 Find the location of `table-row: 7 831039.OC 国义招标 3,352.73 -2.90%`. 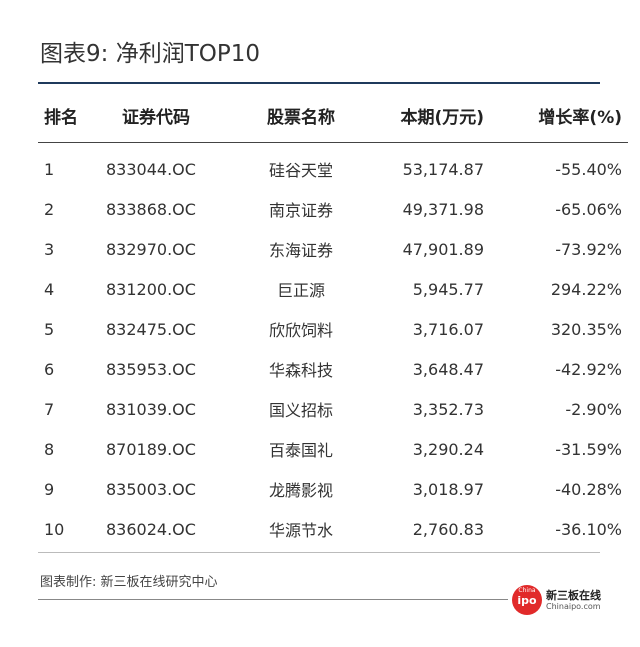

table-row: 7 831039.OC 国义招标 3,352.73 -2.90% is located at coordinates (333, 409).